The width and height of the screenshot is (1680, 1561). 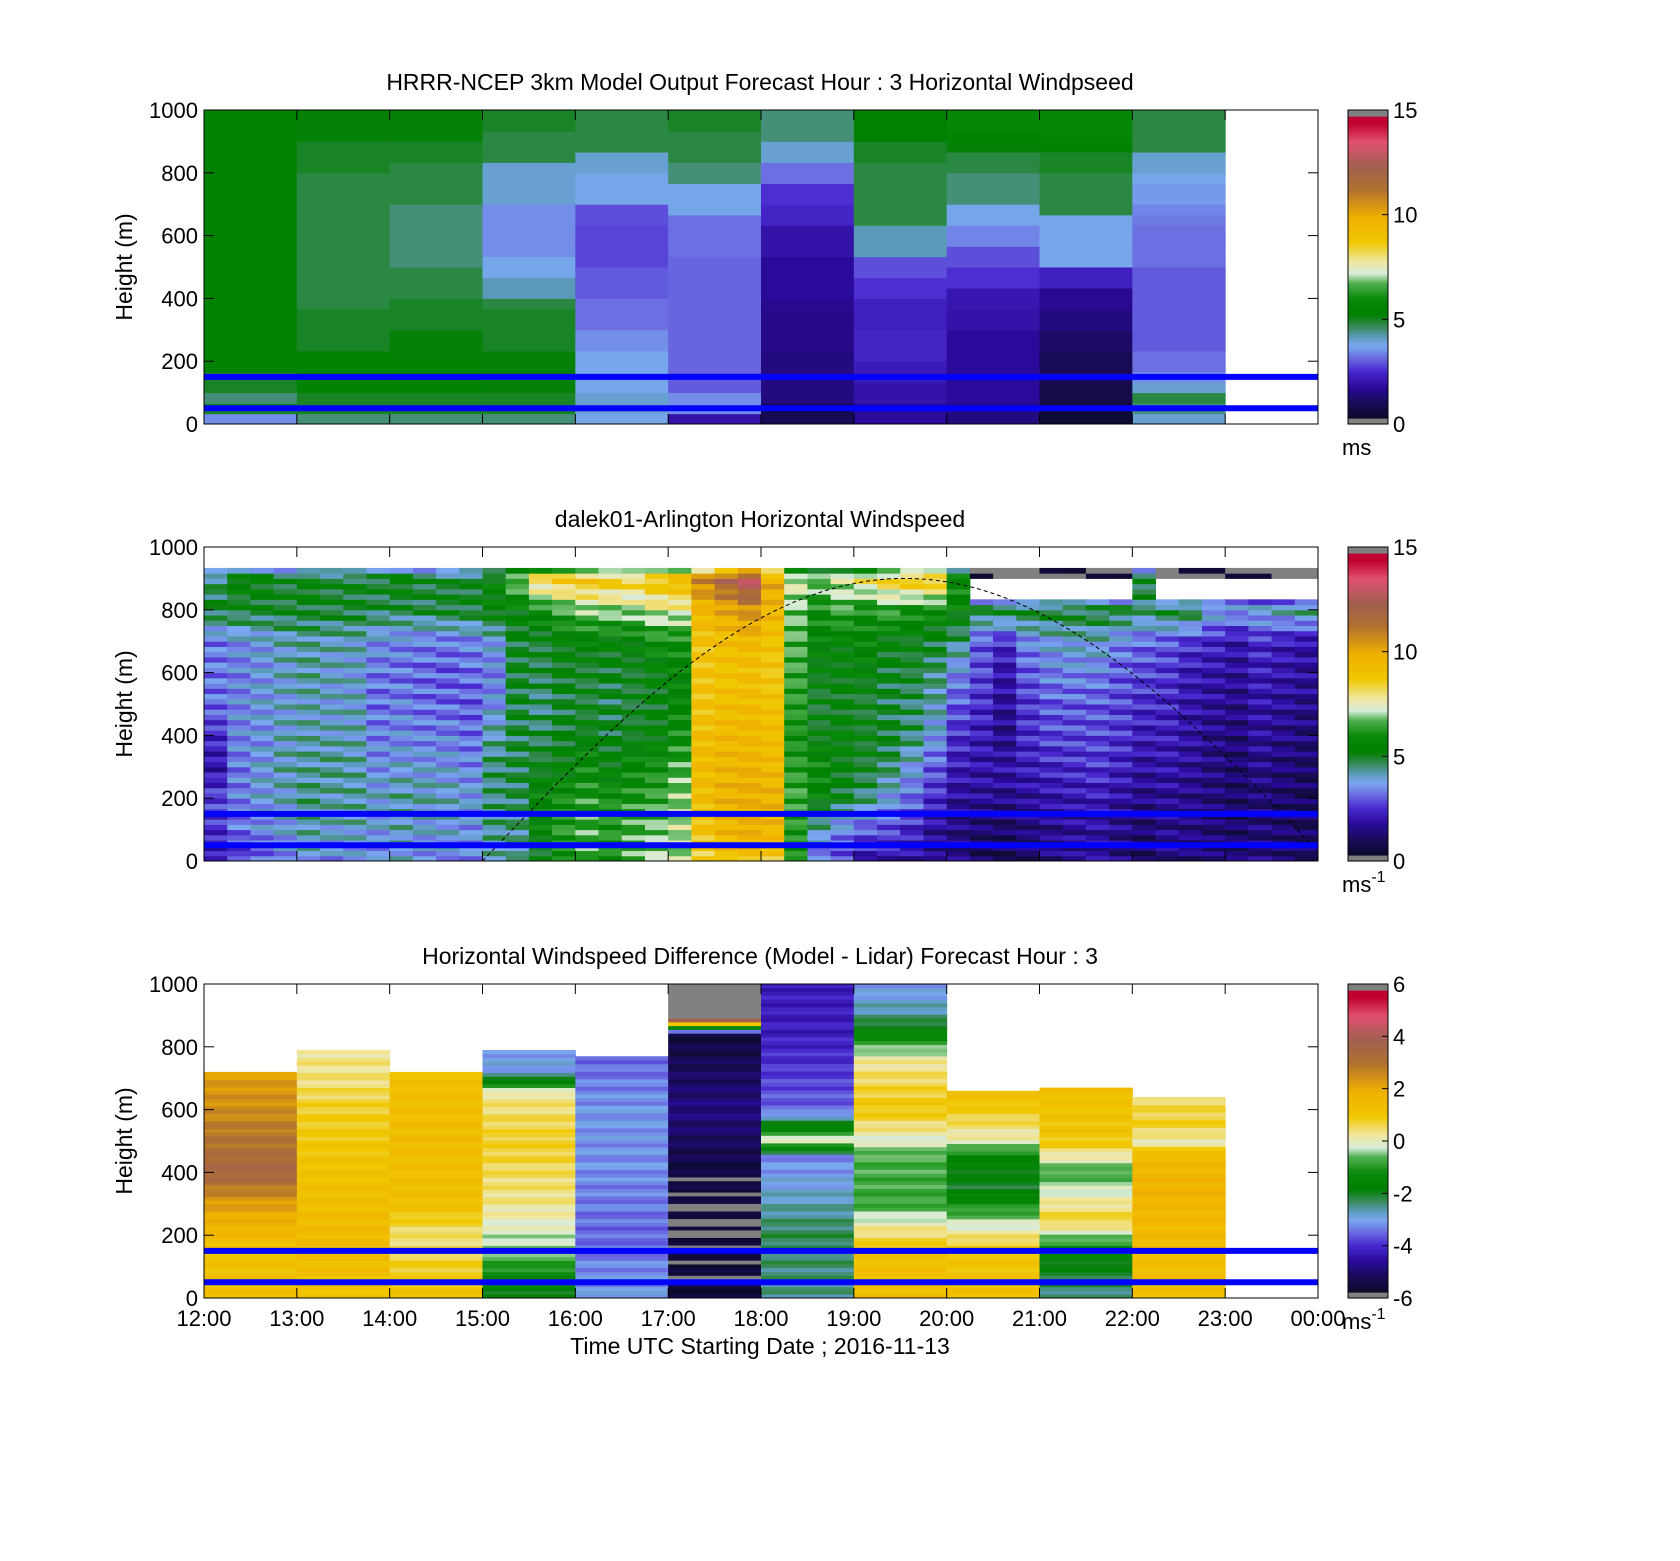 I want to click on x-tick-label: 23:00, so click(x=1225, y=1318).